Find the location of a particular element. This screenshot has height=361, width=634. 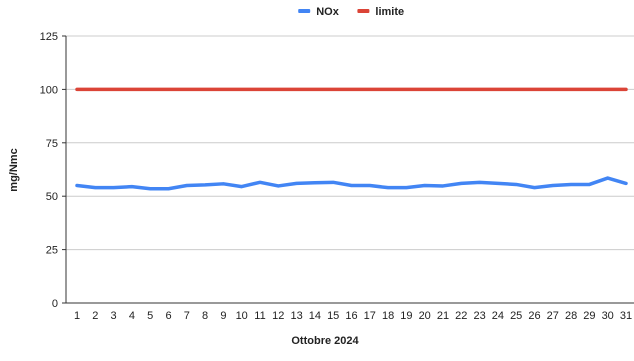

x-tick-label: 20 is located at coordinates (425, 316).